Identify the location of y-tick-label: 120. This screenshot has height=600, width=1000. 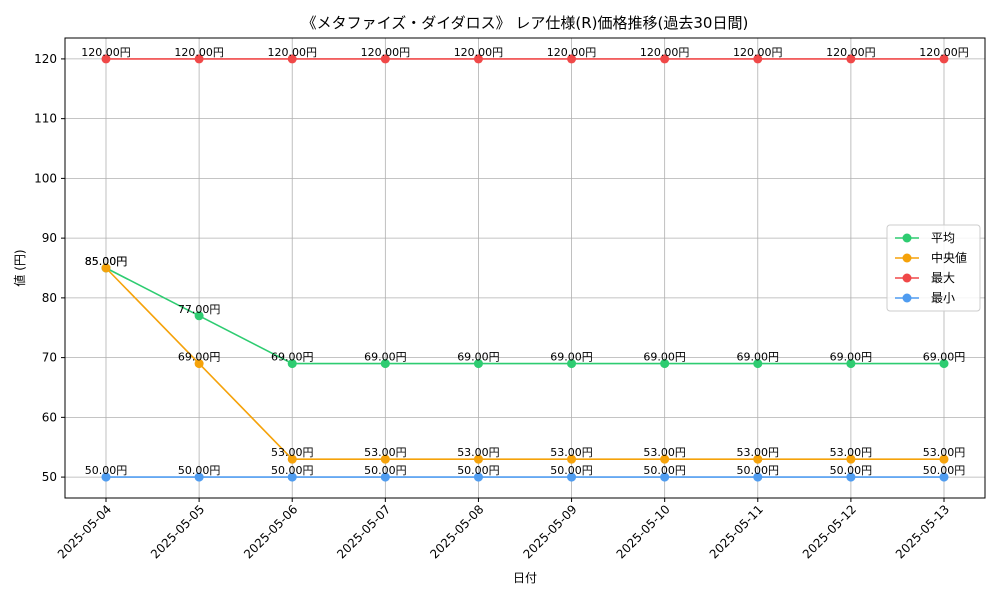
(45, 59).